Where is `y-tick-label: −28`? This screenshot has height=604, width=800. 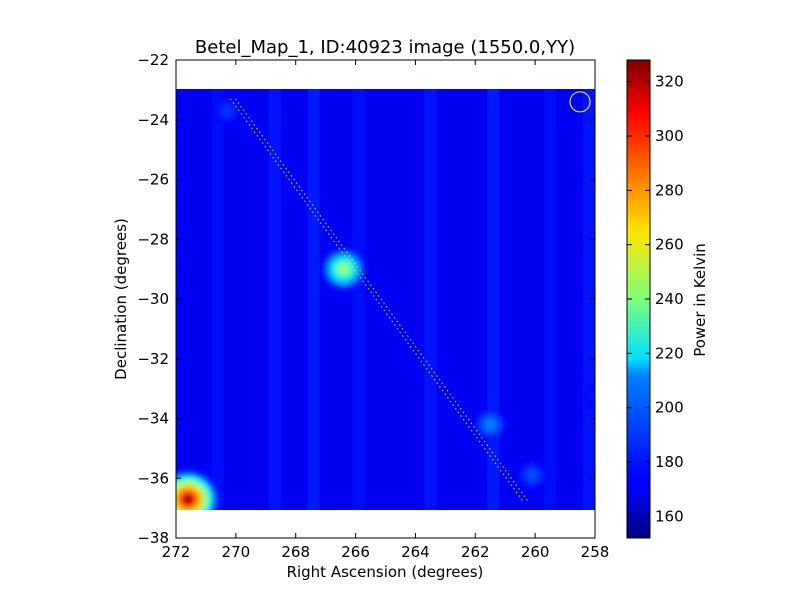 y-tick-label: −28 is located at coordinates (153, 239).